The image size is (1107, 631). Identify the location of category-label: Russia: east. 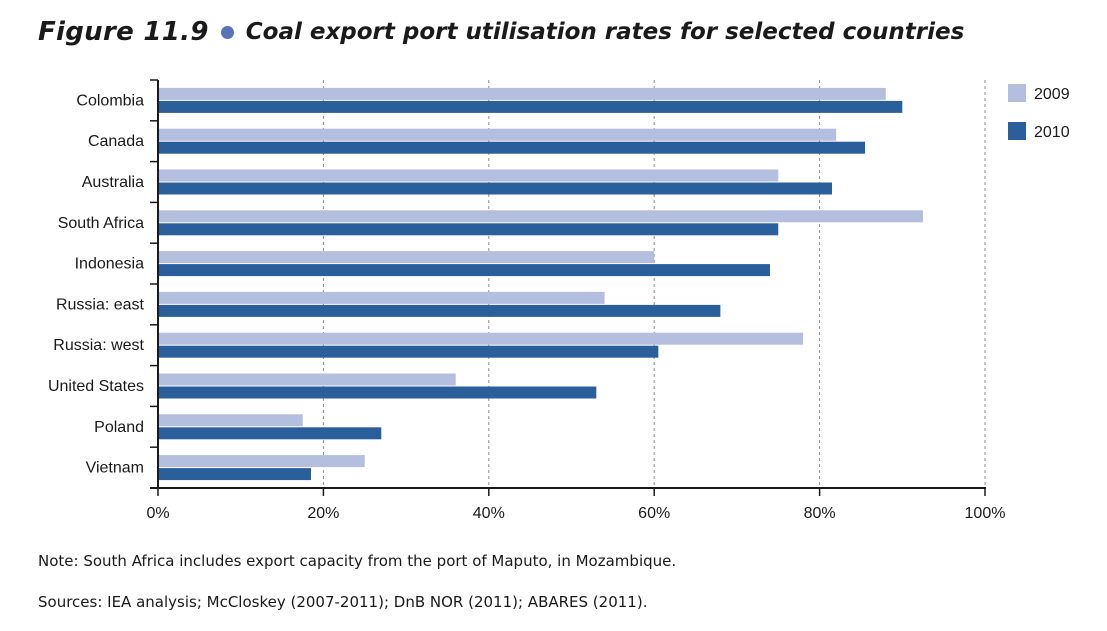
(100, 304).